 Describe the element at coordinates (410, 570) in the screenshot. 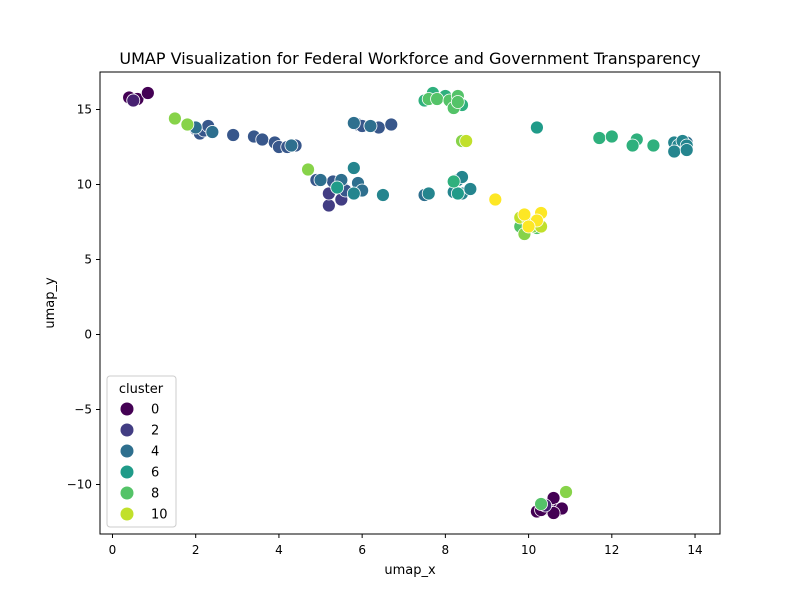

I see `x-axis-label: umap_x` at that location.